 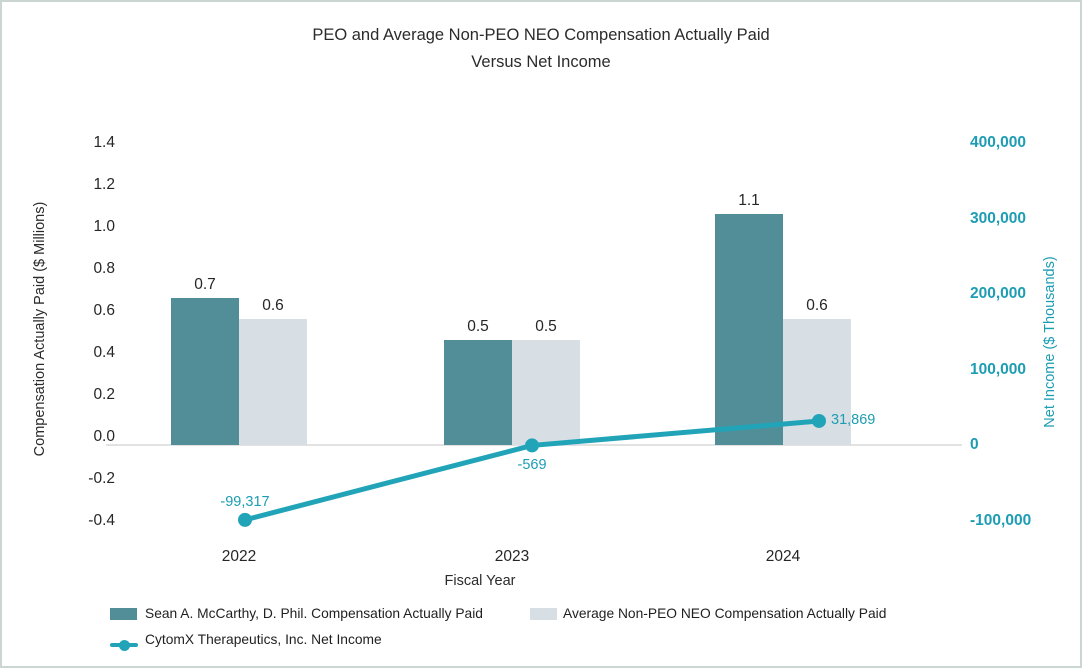 What do you see at coordinates (998, 293) in the screenshot?
I see `right-axis-tick: 200,000` at bounding box center [998, 293].